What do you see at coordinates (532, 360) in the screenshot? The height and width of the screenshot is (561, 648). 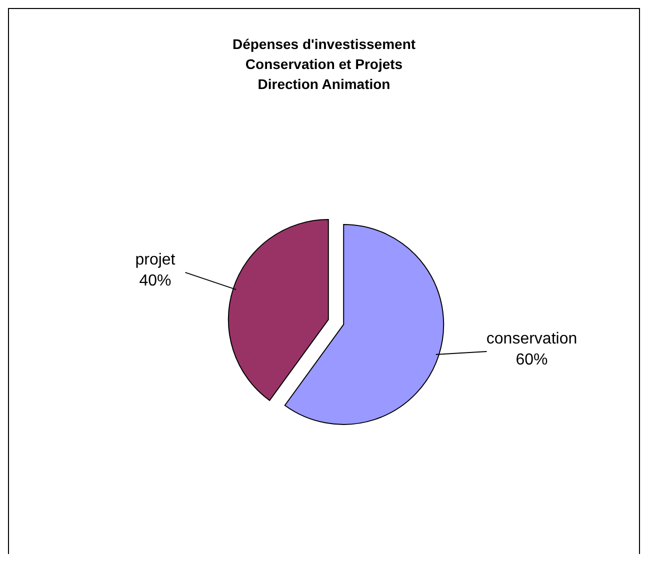 I see `data-label: 60%` at bounding box center [532, 360].